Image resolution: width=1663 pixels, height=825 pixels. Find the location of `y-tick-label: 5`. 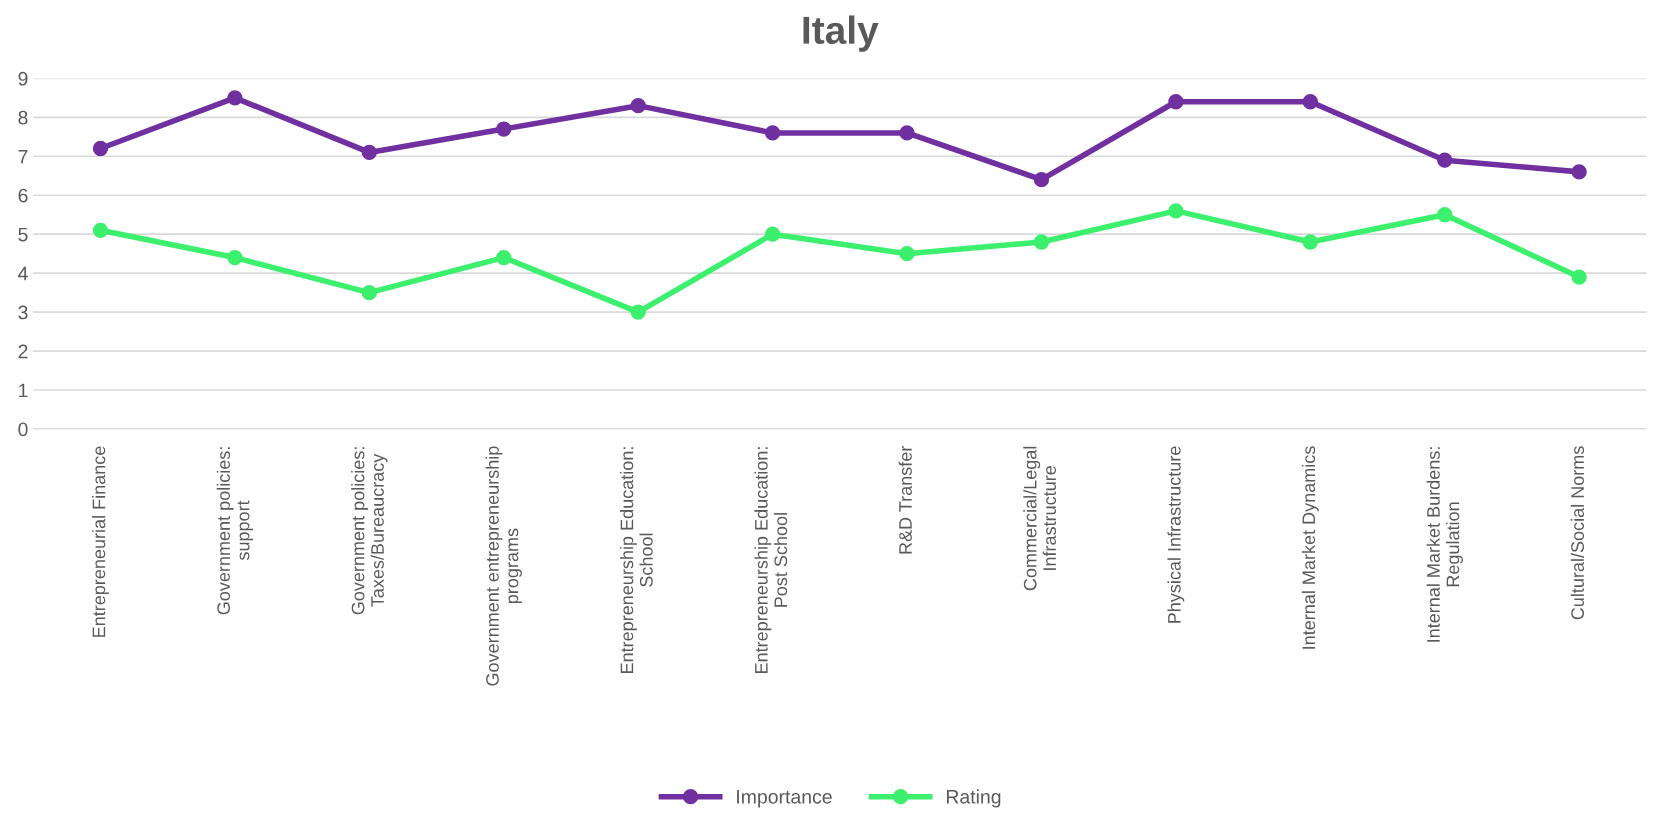

y-tick-label: 5 is located at coordinates (23, 234).